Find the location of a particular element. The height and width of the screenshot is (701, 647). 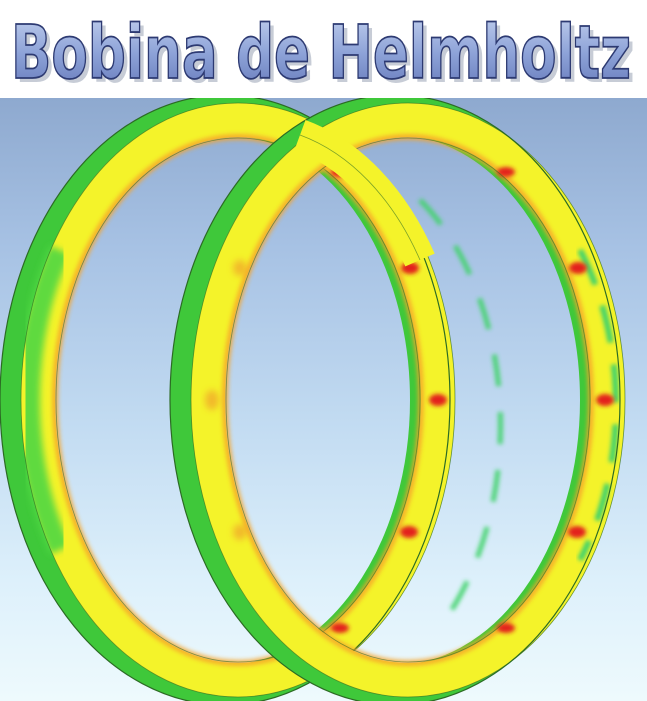

title-shadow: Bobina de Helmholtz is located at coordinates (325, 56).